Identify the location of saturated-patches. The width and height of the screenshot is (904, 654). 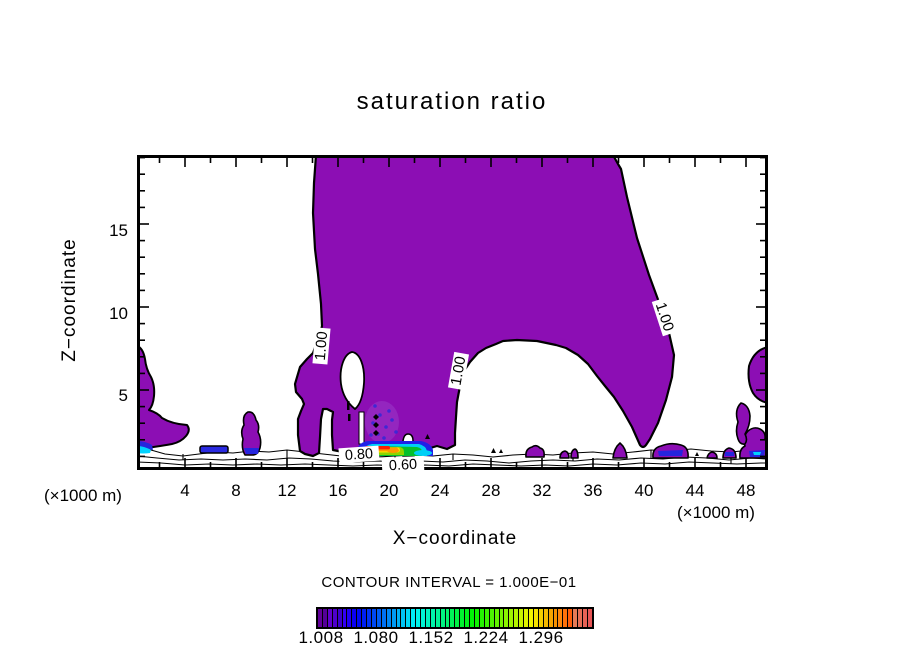
(452, 402).